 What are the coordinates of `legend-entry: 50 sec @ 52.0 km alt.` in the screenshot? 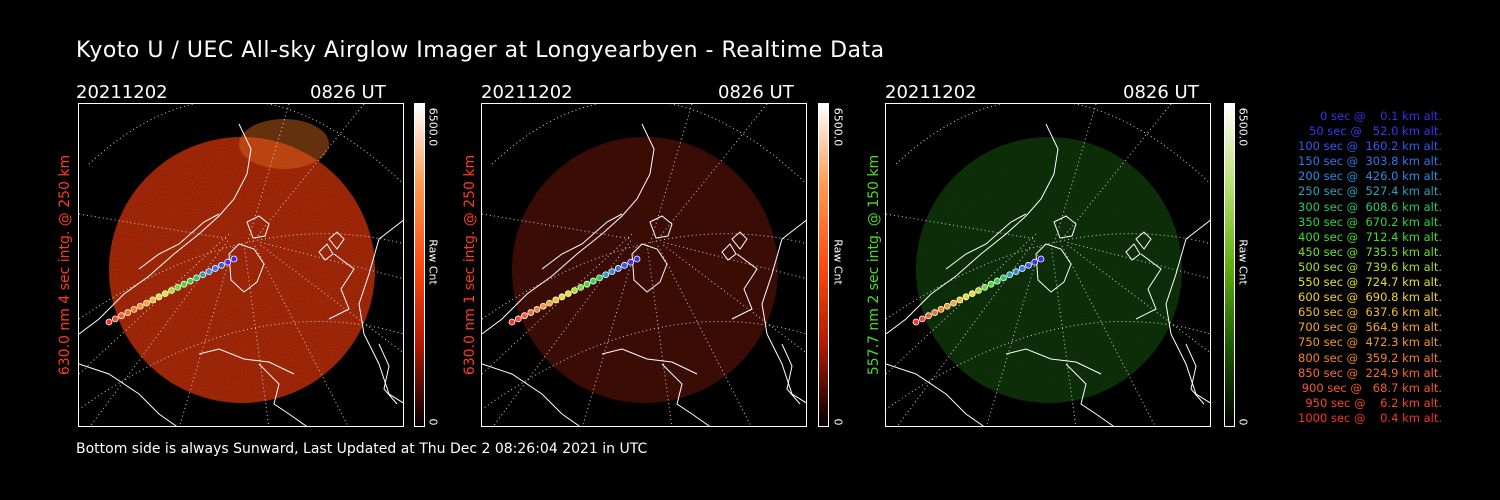 It's located at (1375, 131).